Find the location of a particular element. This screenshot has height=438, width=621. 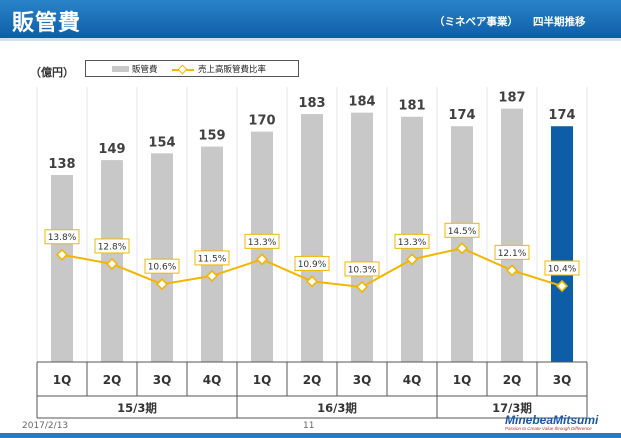

logo-wordmark: MinebeaMitsumi is located at coordinates (552, 420).